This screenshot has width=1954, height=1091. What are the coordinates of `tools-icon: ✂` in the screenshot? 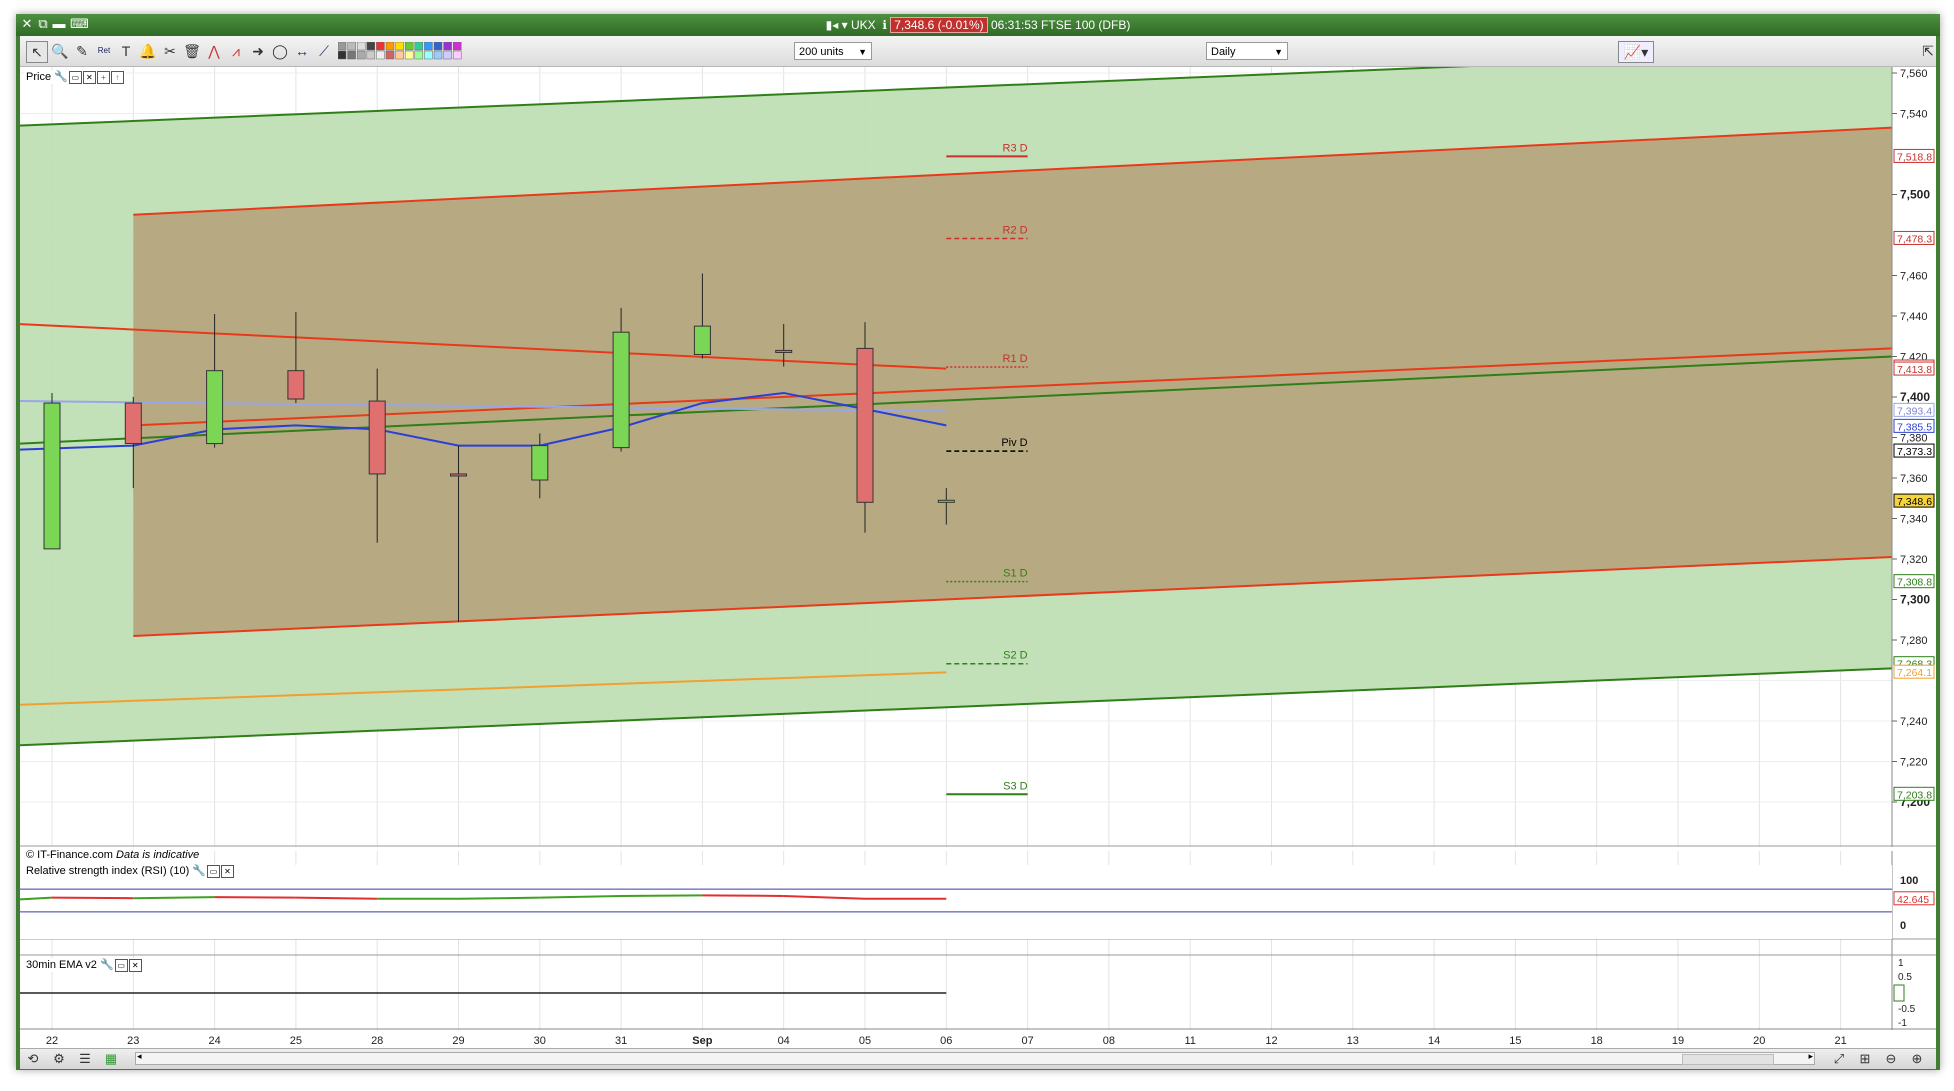 It's located at (170, 51).